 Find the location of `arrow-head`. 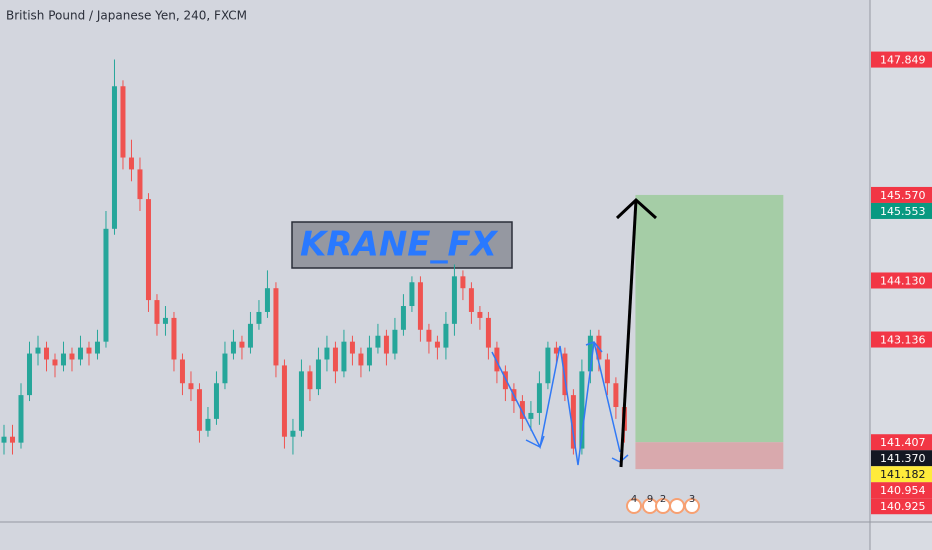

arrow-head is located at coordinates (636, 208).